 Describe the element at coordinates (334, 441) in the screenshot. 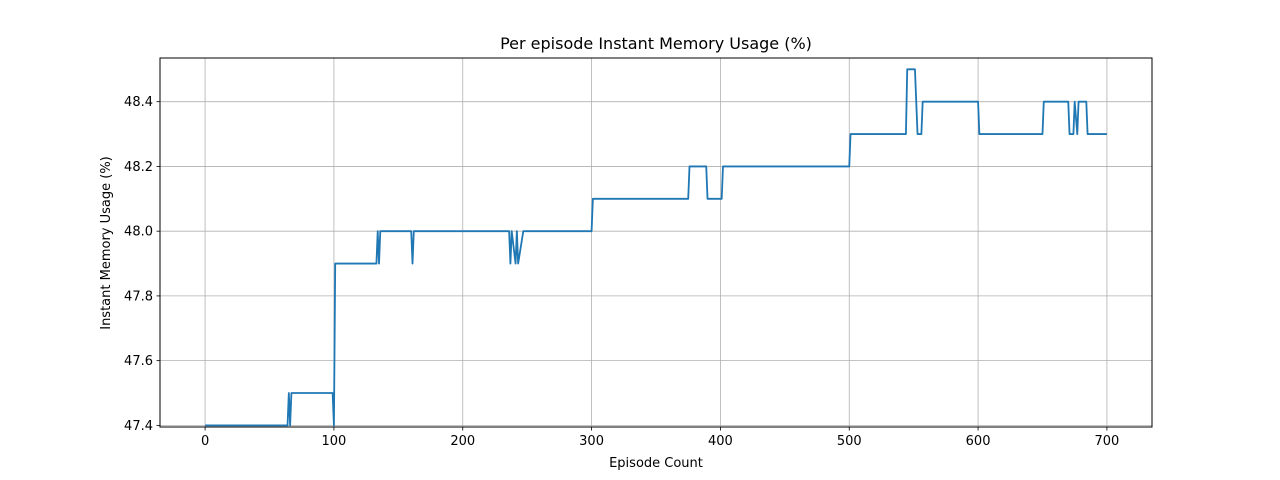

I see `x-tick-label: 100` at that location.